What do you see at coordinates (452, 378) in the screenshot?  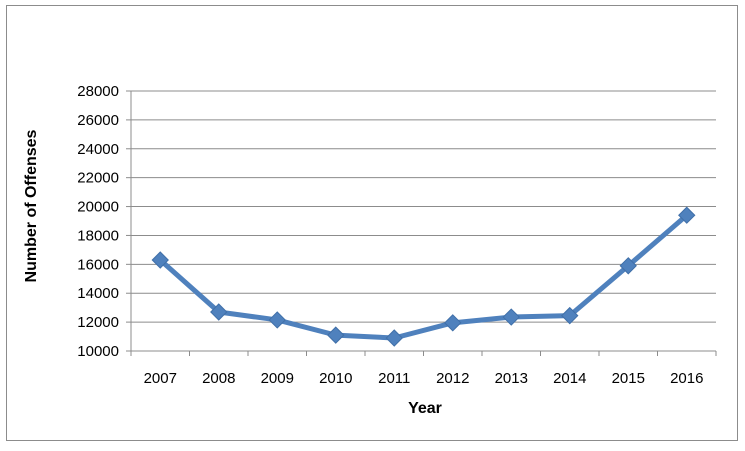 I see `x-tick-label: 2012` at bounding box center [452, 378].